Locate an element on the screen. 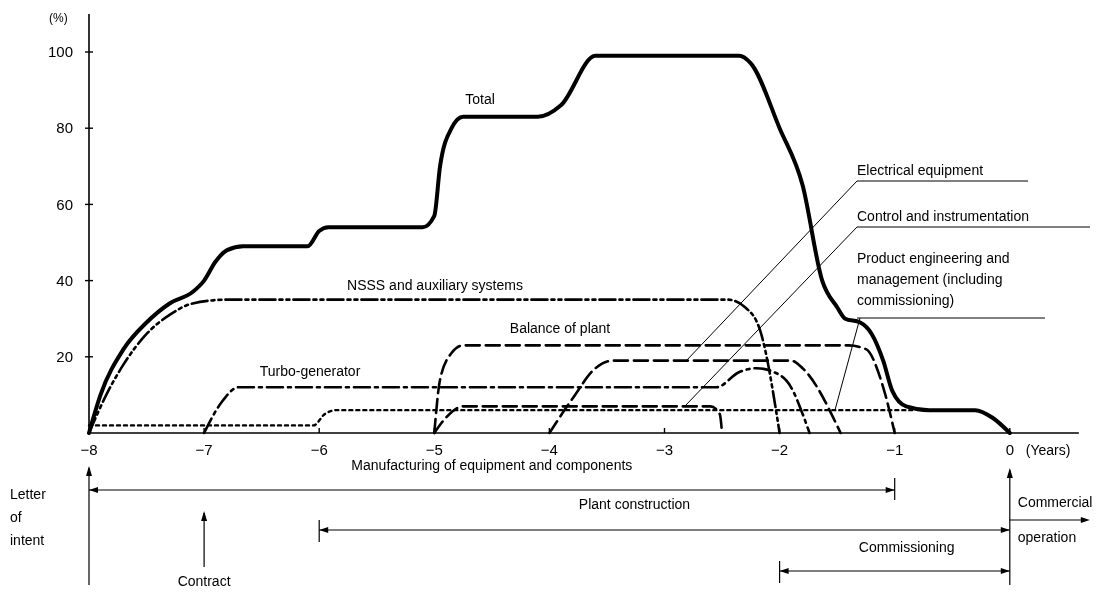  series-label: Total is located at coordinates (480, 99).